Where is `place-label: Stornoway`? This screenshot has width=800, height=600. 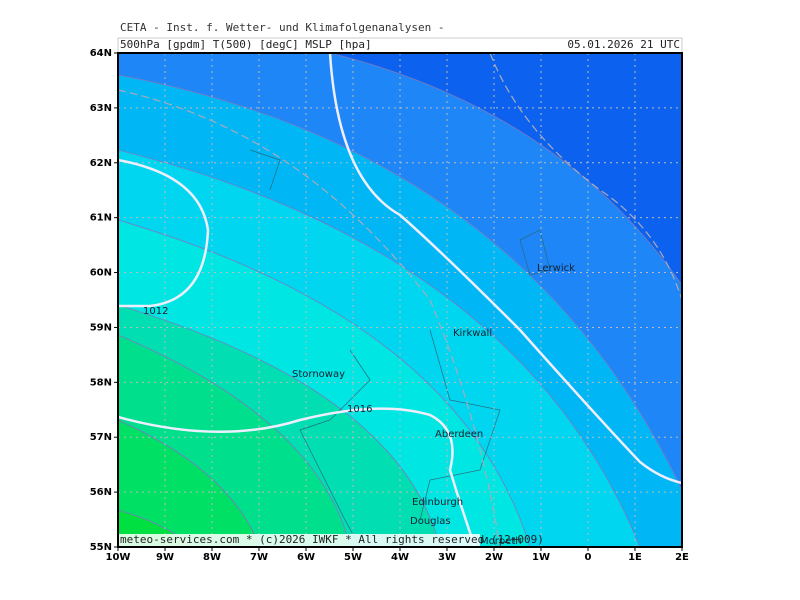 place-label: Stornoway is located at coordinates (318, 374).